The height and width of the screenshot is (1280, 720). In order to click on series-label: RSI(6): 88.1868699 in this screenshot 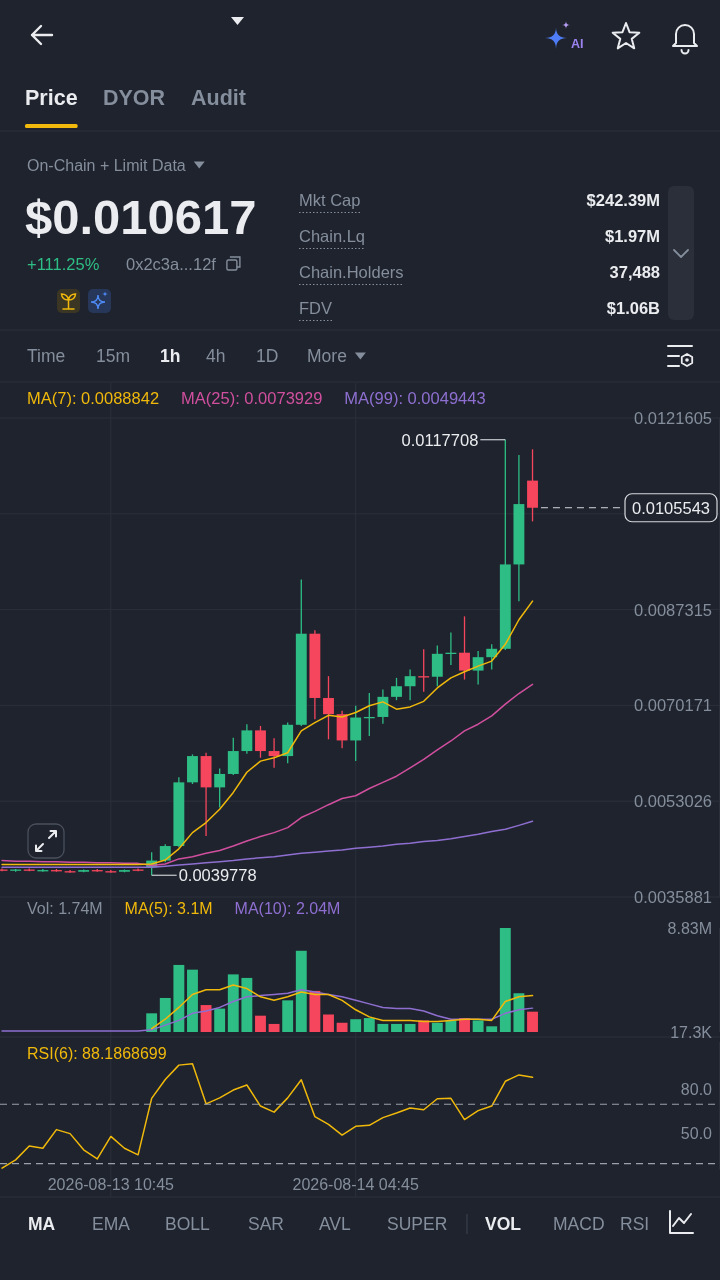, I will do `click(97, 1053)`.